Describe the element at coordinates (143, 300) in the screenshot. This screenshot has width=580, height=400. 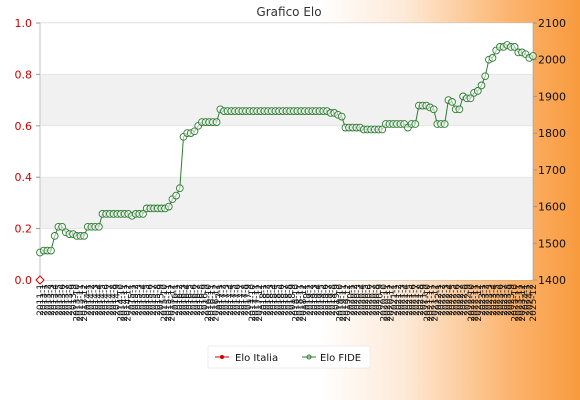
I see `x-tick-label: 2015-4` at that location.